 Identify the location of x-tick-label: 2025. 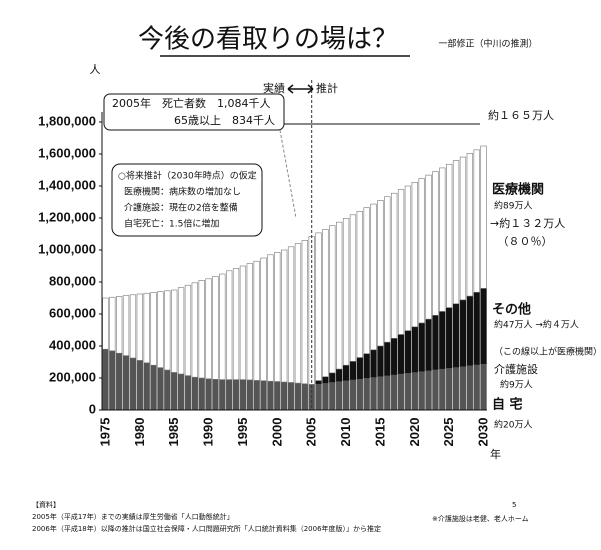
(448, 432).